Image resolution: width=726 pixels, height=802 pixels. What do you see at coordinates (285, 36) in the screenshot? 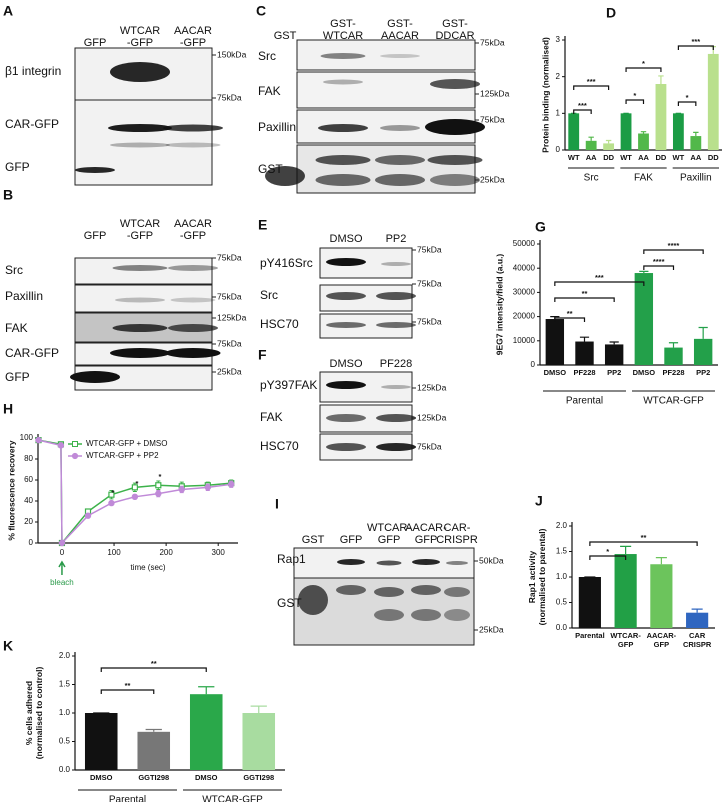
I see `lane-label: GST` at bounding box center [285, 36].